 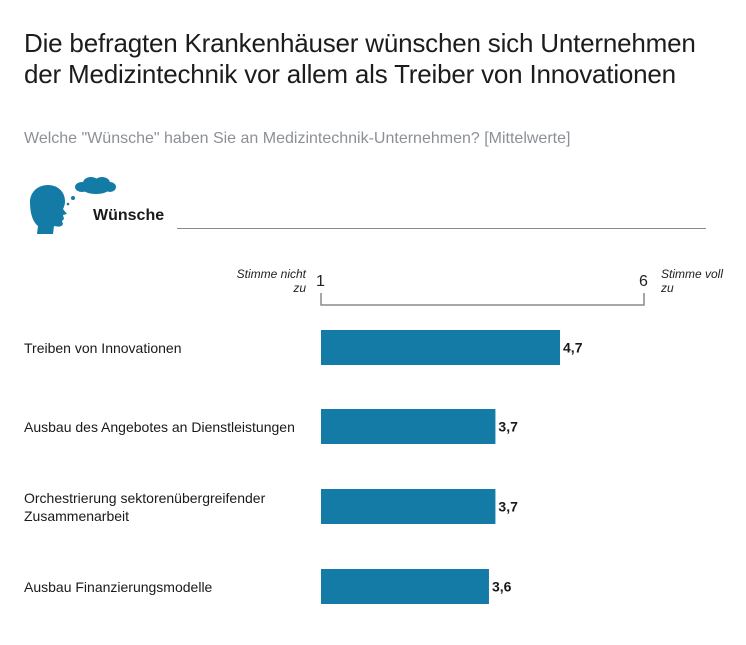 What do you see at coordinates (692, 281) in the screenshot?
I see `scale-high-label: Stimme voll zu` at bounding box center [692, 281].